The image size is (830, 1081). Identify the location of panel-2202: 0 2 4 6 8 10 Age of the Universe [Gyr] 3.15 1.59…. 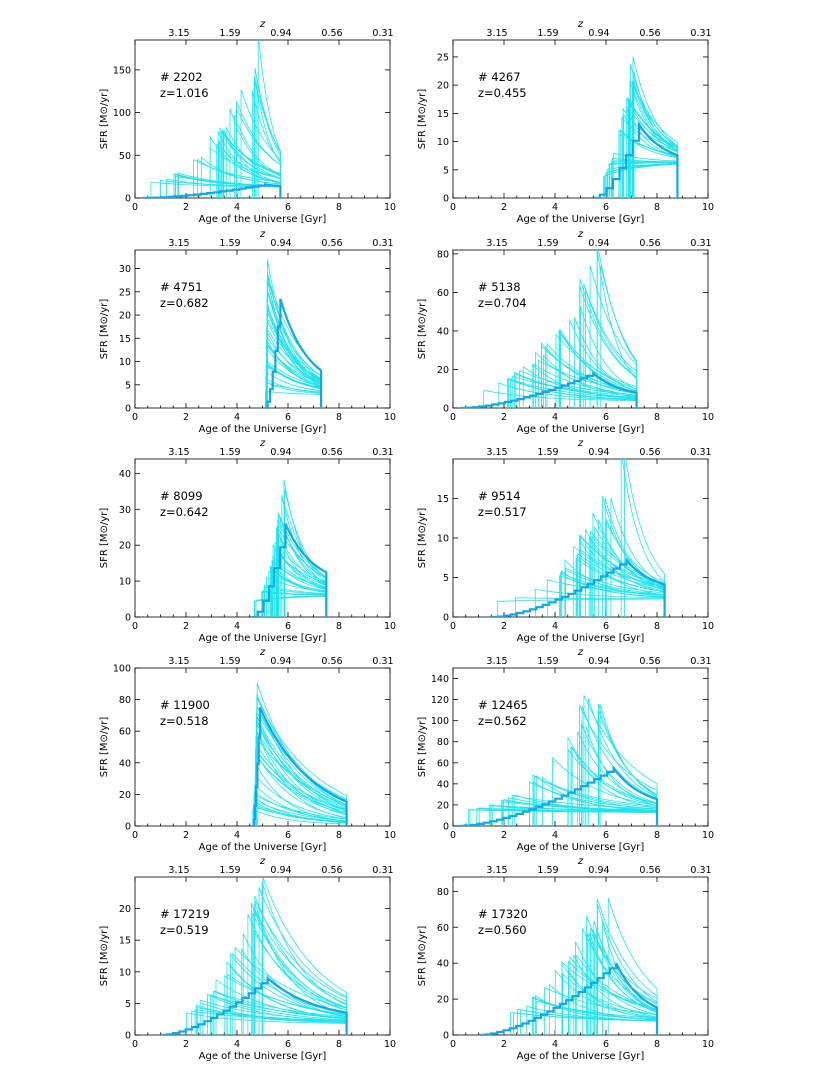
(247, 122).